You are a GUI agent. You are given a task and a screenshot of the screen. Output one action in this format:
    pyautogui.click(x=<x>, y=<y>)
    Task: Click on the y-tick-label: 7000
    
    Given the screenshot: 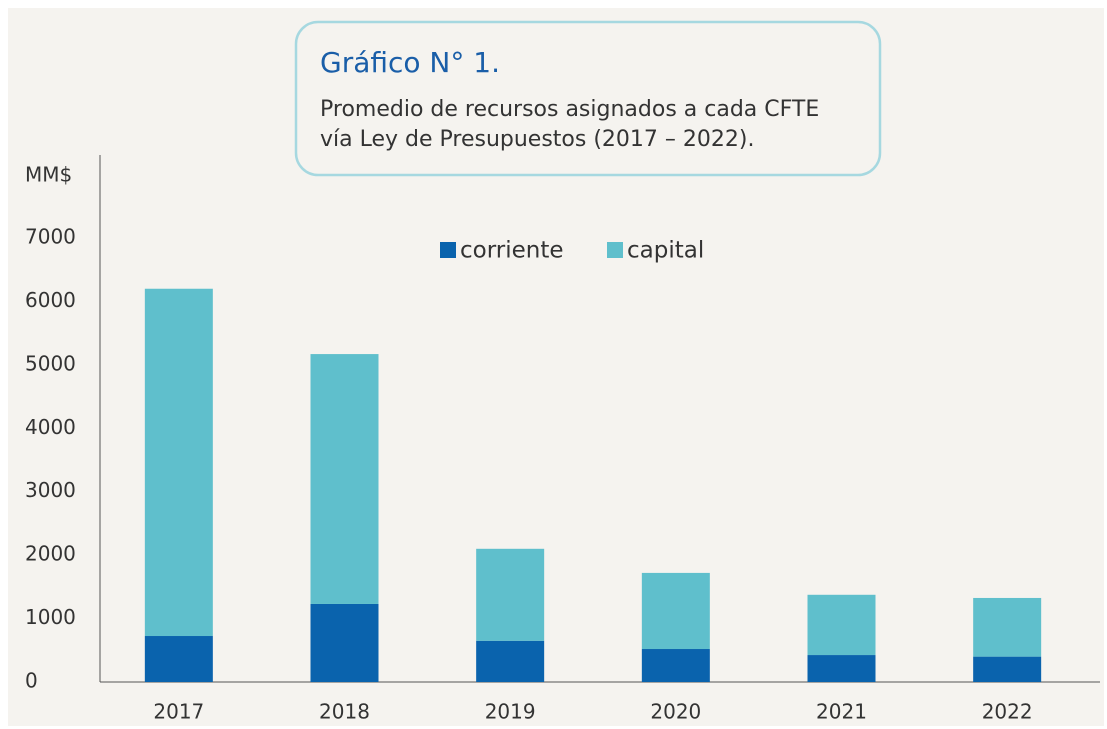 What is the action you would take?
    pyautogui.click(x=50, y=237)
    